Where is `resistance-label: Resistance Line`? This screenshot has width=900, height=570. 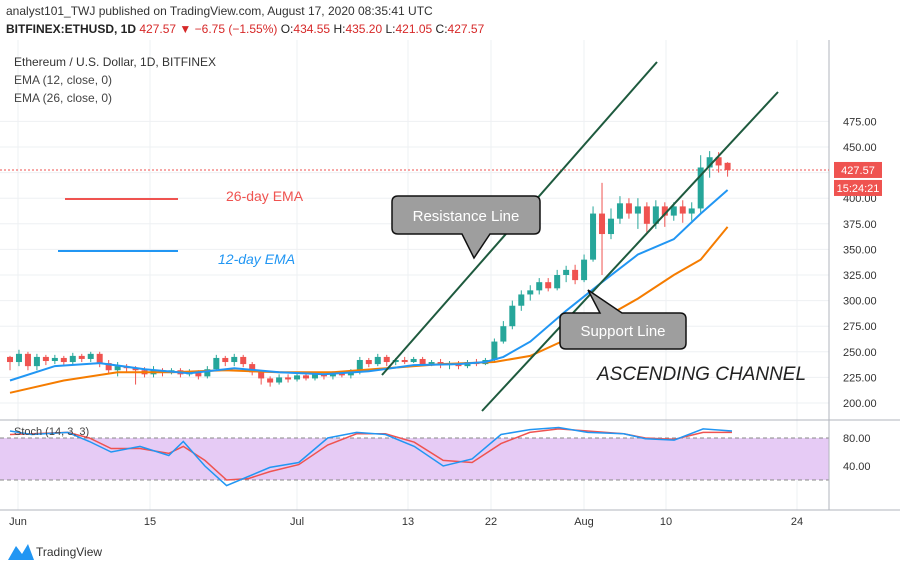 resistance-label: Resistance Line is located at coordinates (466, 216).